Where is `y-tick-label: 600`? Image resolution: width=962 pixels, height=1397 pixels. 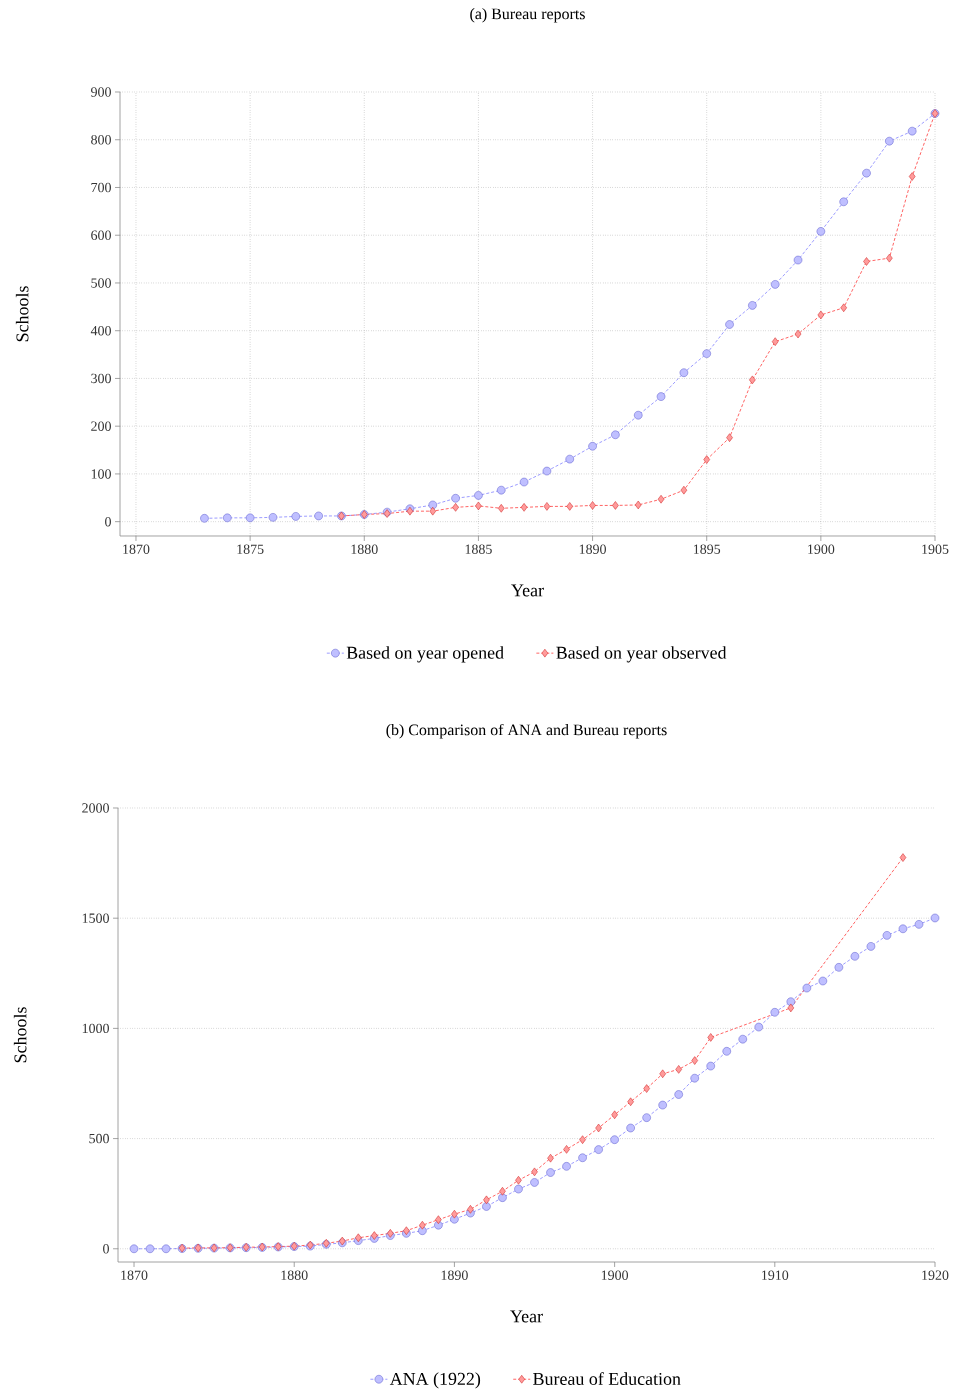 y-tick-label: 600 is located at coordinates (101, 235).